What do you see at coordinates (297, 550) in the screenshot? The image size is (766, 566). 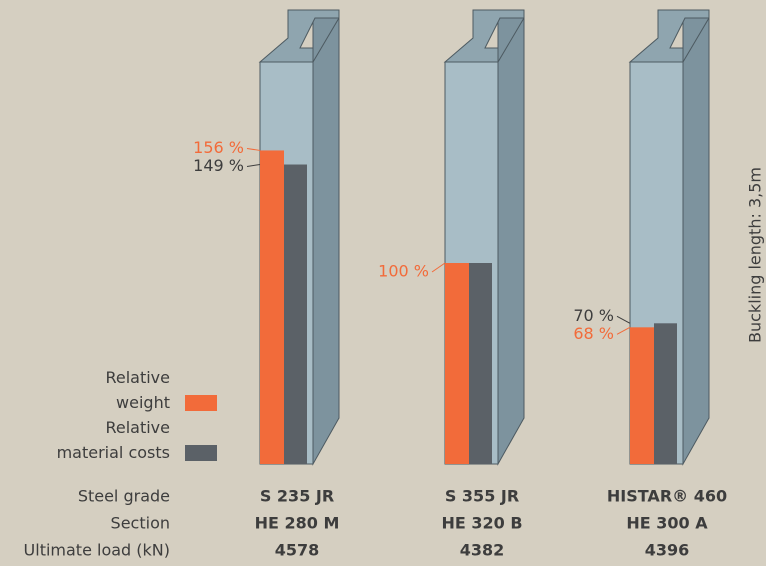 I see `row-value: 4578` at bounding box center [297, 550].